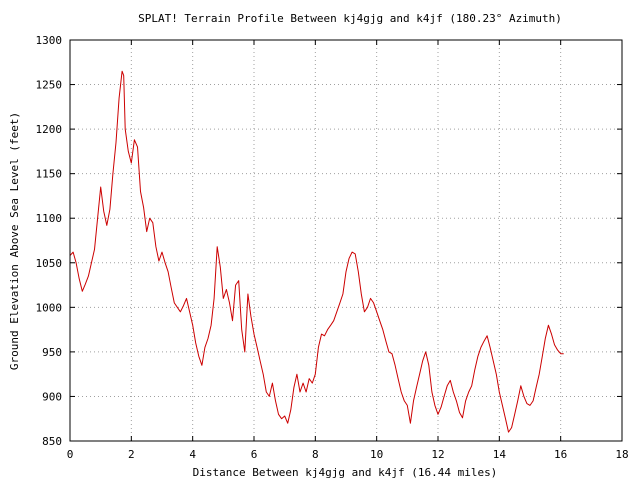 This screenshot has width=640, height=484. What do you see at coordinates (49, 129) in the screenshot?
I see `y-tick-label: 1200` at bounding box center [49, 129].